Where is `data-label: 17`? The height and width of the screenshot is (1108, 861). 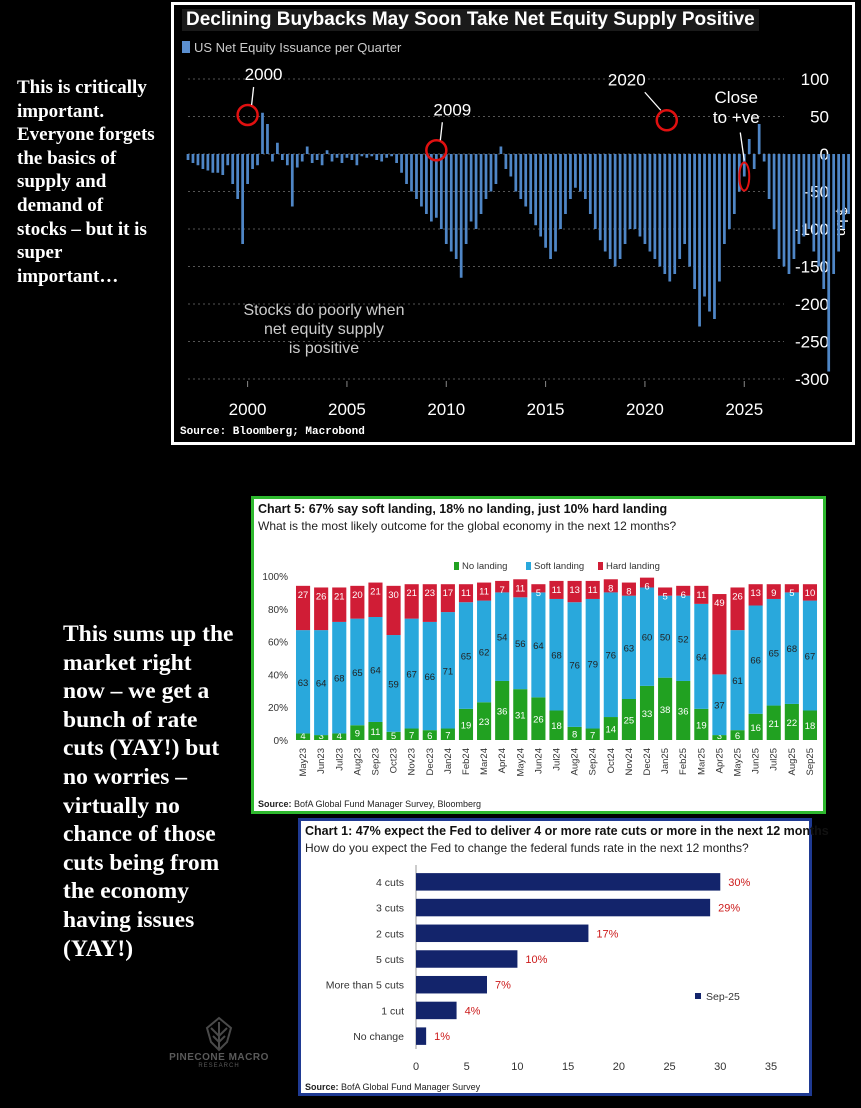
data-label: 17 is located at coordinates (448, 593).